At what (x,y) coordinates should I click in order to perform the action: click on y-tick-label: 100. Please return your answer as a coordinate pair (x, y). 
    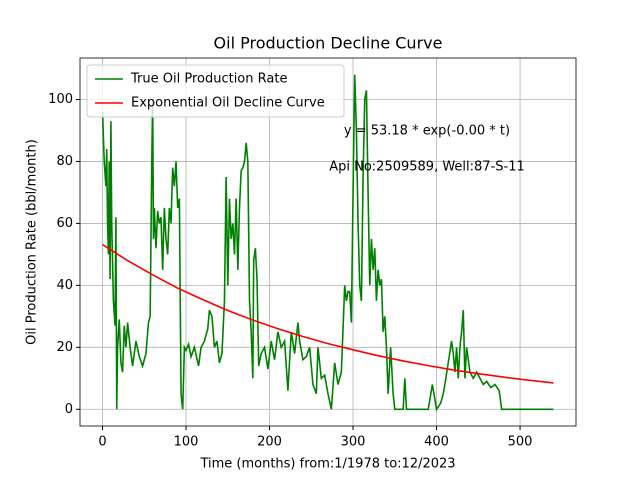
    Looking at the image, I should click on (60, 99).